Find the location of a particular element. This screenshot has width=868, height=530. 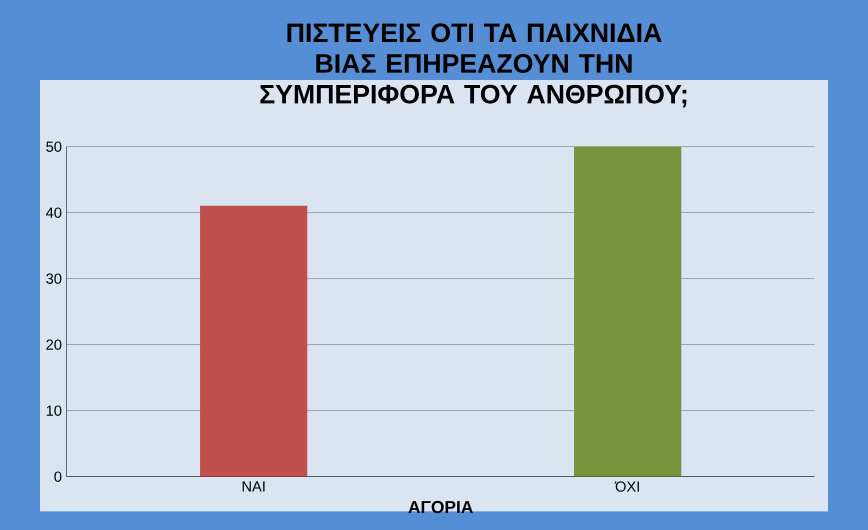

y-tick-label: 10 is located at coordinates (54, 410).